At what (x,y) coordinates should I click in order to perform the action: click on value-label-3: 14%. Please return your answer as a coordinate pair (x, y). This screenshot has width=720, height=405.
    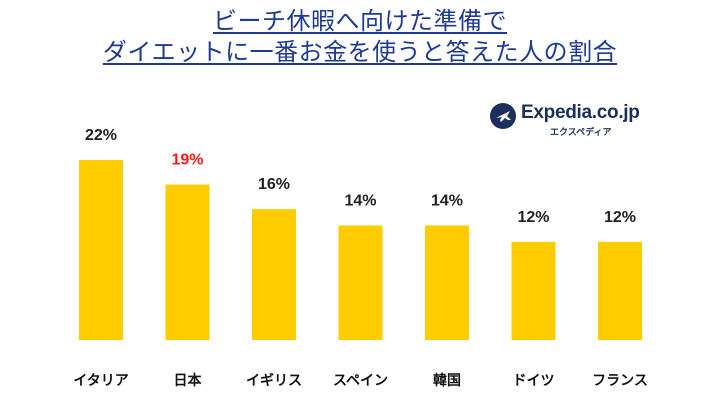
    Looking at the image, I should click on (360, 200).